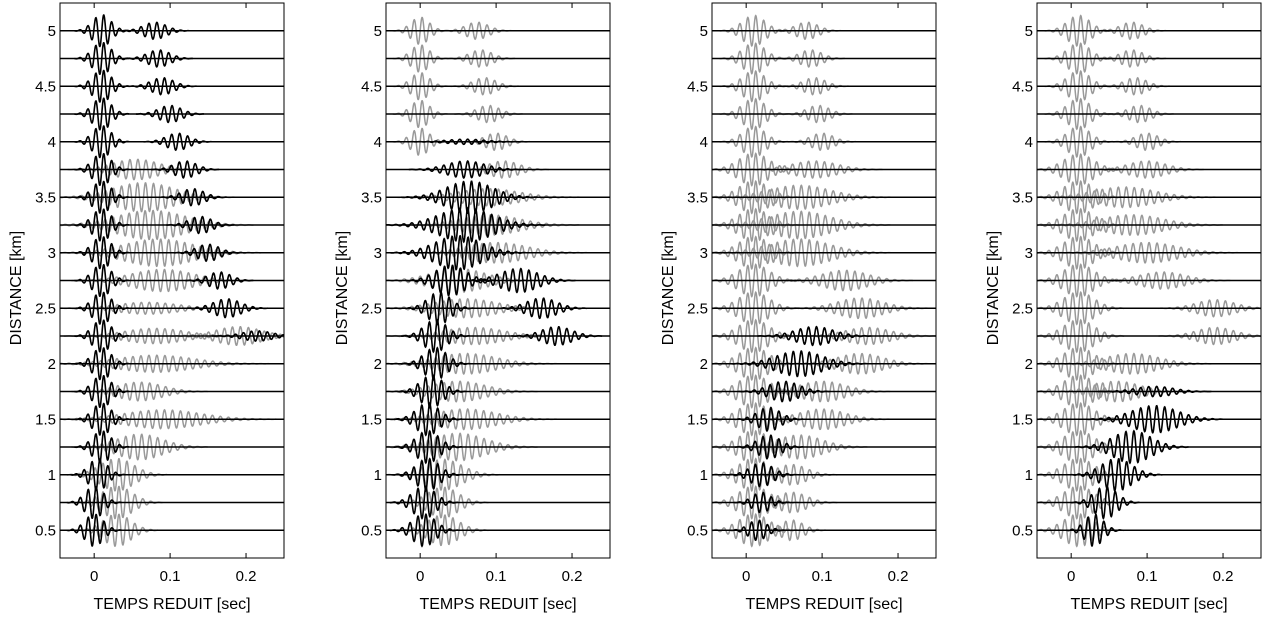 The image size is (1271, 619). What do you see at coordinates (704, 475) in the screenshot?
I see `panel-3-ytick-label-1: 1` at bounding box center [704, 475].